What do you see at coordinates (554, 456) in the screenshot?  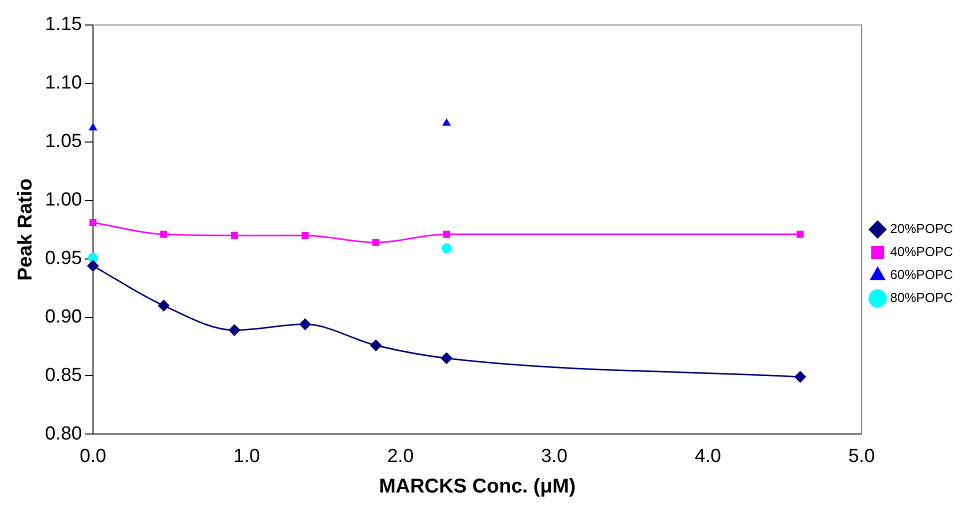 I see `x-tick-label: 3.0` at bounding box center [554, 456].